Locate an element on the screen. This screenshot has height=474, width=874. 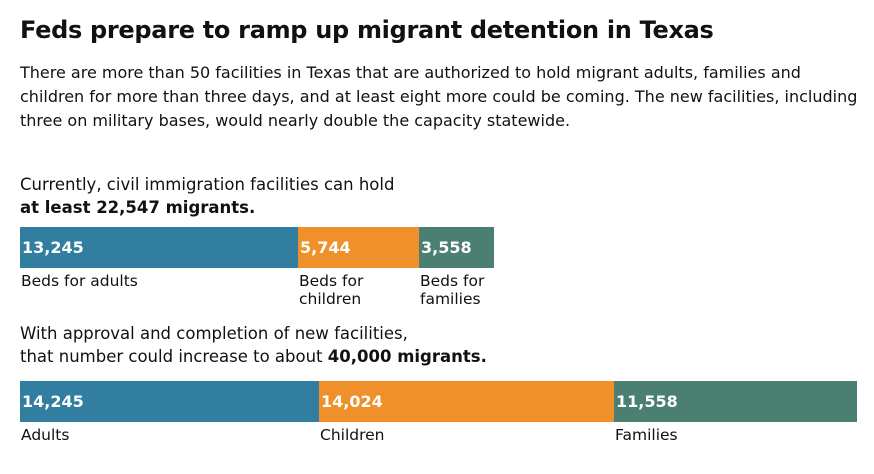
value-label-adults: 13,245 is located at coordinates (53, 247).